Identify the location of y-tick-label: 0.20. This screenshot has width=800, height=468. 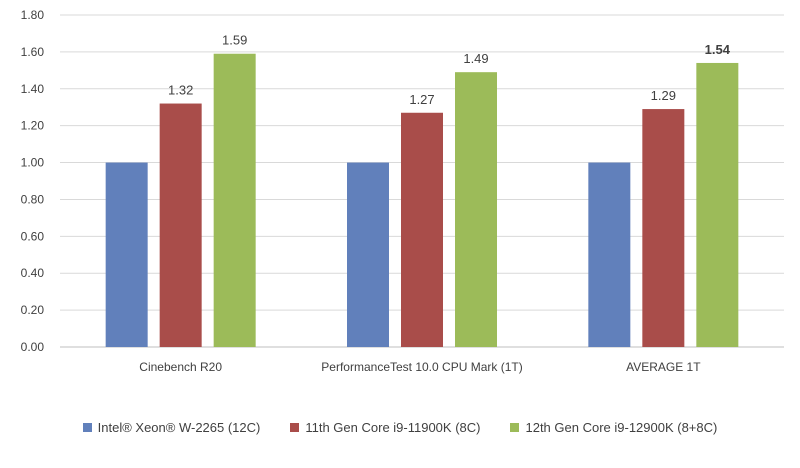
(33, 310).